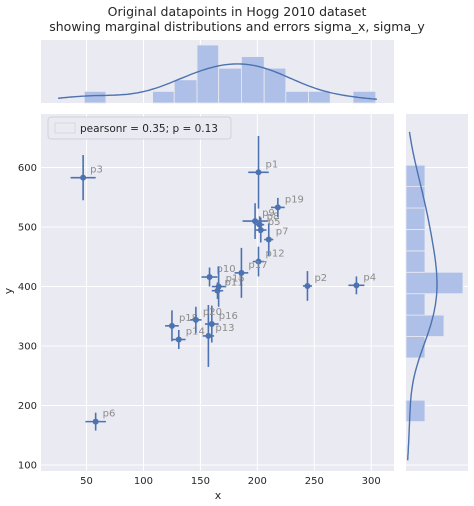 This screenshot has width=474, height=506. I want to click on data-point-p3: p3, so click(86, 178).